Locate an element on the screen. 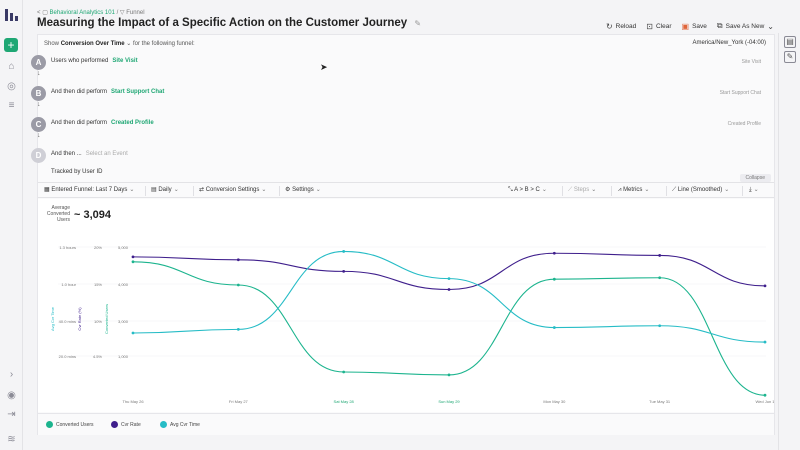  date-range-select: ▦ Entered Funnel: Last 7 Days ⌄ is located at coordinates (89, 189).